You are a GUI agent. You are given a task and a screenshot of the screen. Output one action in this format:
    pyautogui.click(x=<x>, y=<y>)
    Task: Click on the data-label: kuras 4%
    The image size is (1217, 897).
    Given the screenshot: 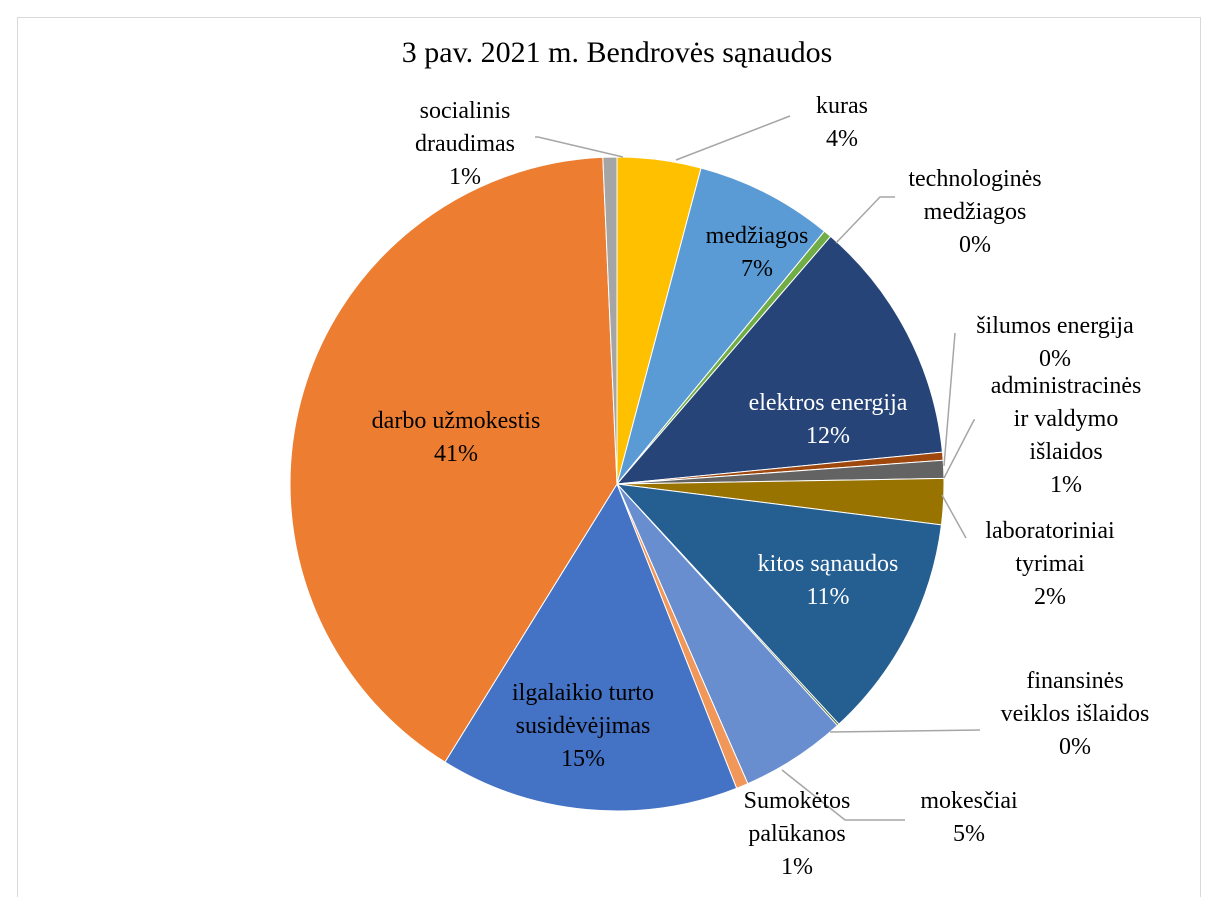 What is the action you would take?
    pyautogui.click(x=842, y=122)
    